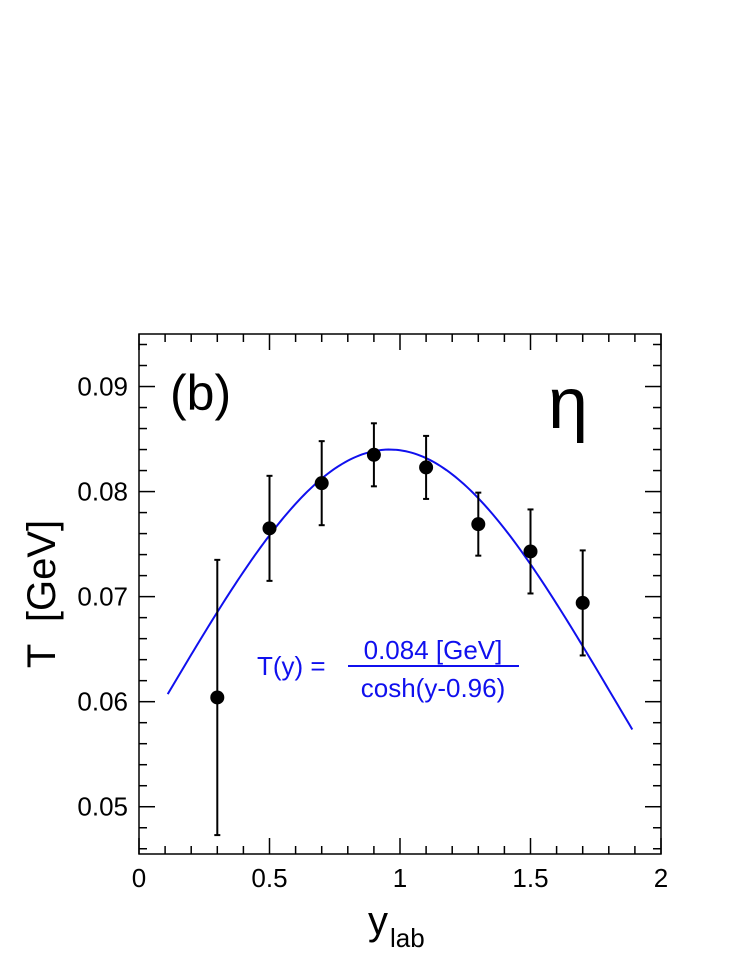  What do you see at coordinates (200, 393) in the screenshot?
I see `panel-label: (b)` at bounding box center [200, 393].